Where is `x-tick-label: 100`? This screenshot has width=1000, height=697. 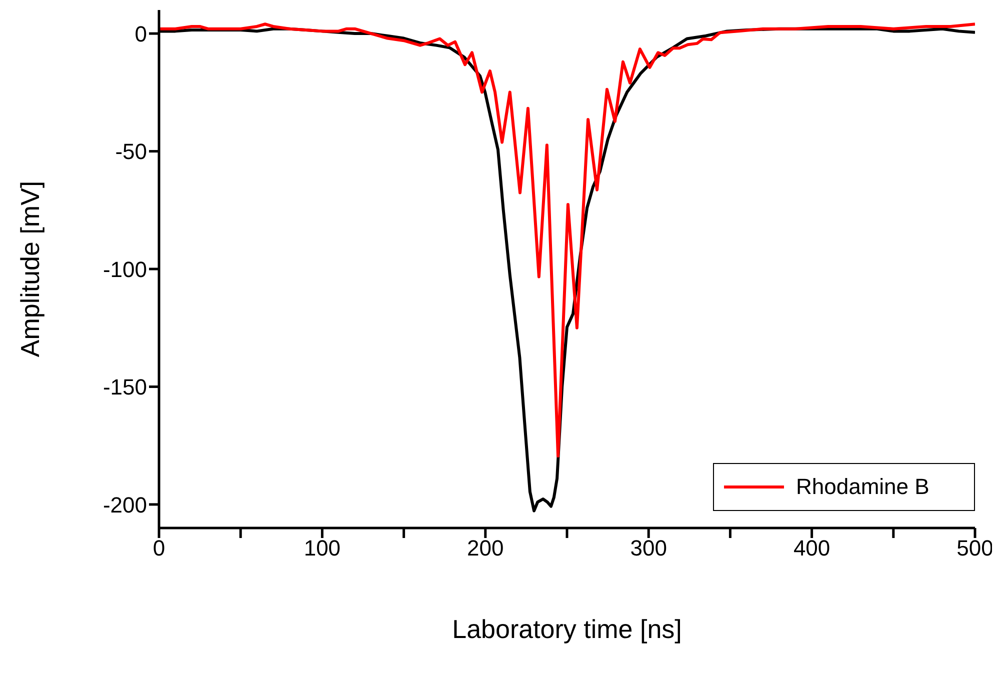
x-tick-label: 100 is located at coordinates (322, 548).